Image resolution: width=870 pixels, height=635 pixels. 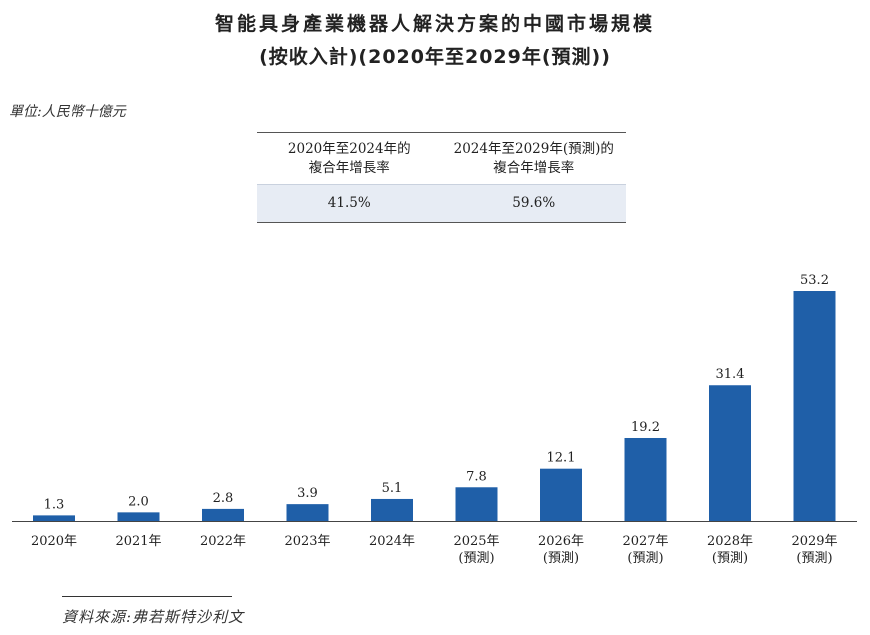 I want to click on x-tick-label: 2024年, so click(x=392, y=541).